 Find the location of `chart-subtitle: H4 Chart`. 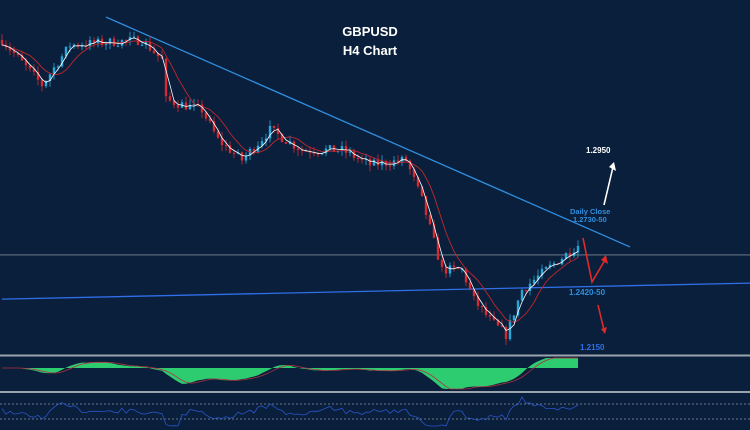

chart-subtitle: H4 Chart is located at coordinates (370, 50).